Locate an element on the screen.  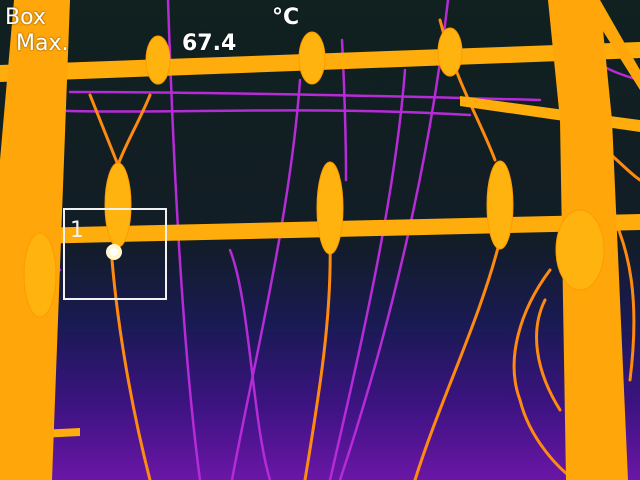
hot-spot-core is located at coordinates (114, 252).